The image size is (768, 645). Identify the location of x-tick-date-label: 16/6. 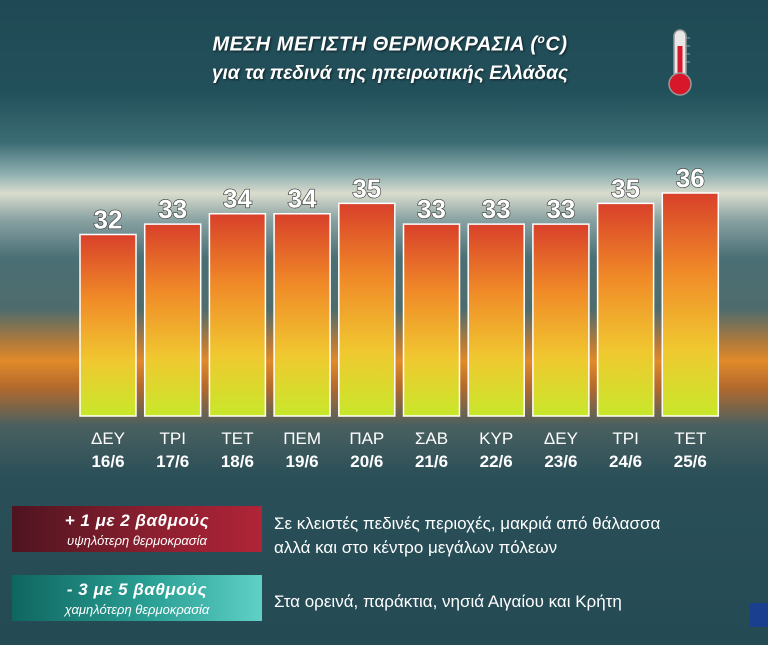
(107, 461).